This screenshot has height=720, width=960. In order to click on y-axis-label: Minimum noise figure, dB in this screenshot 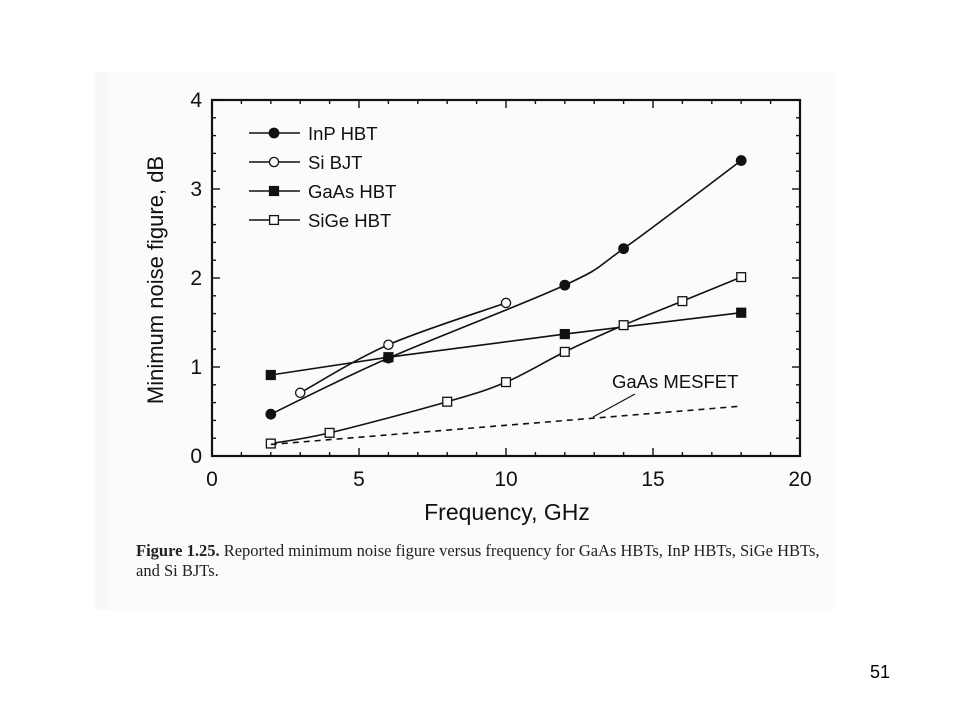, I will do `click(155, 280)`.